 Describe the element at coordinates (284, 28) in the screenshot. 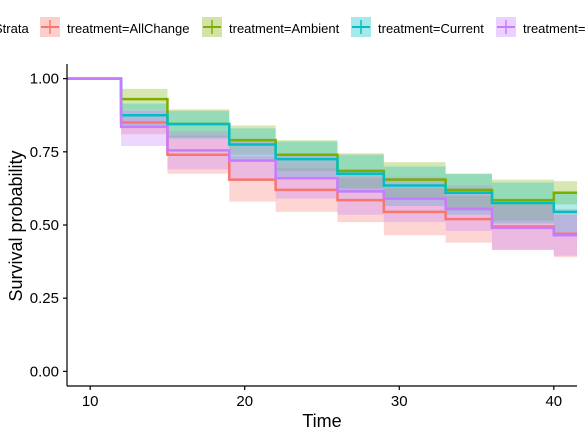

I see `legend-label: treatment=Ambient` at that location.